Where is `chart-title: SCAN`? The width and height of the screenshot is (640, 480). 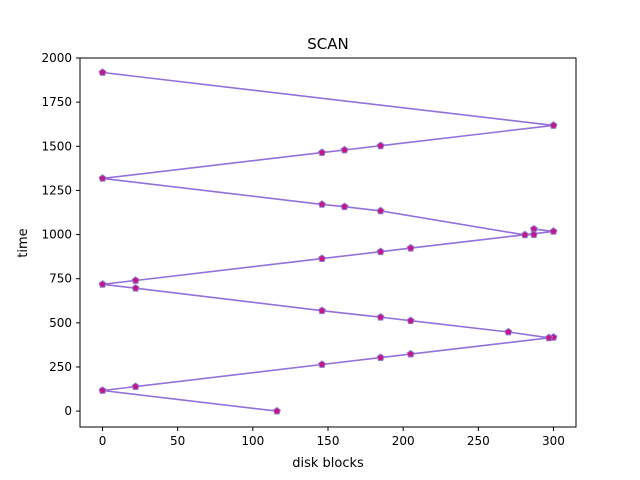 chart-title: SCAN is located at coordinates (327, 44).